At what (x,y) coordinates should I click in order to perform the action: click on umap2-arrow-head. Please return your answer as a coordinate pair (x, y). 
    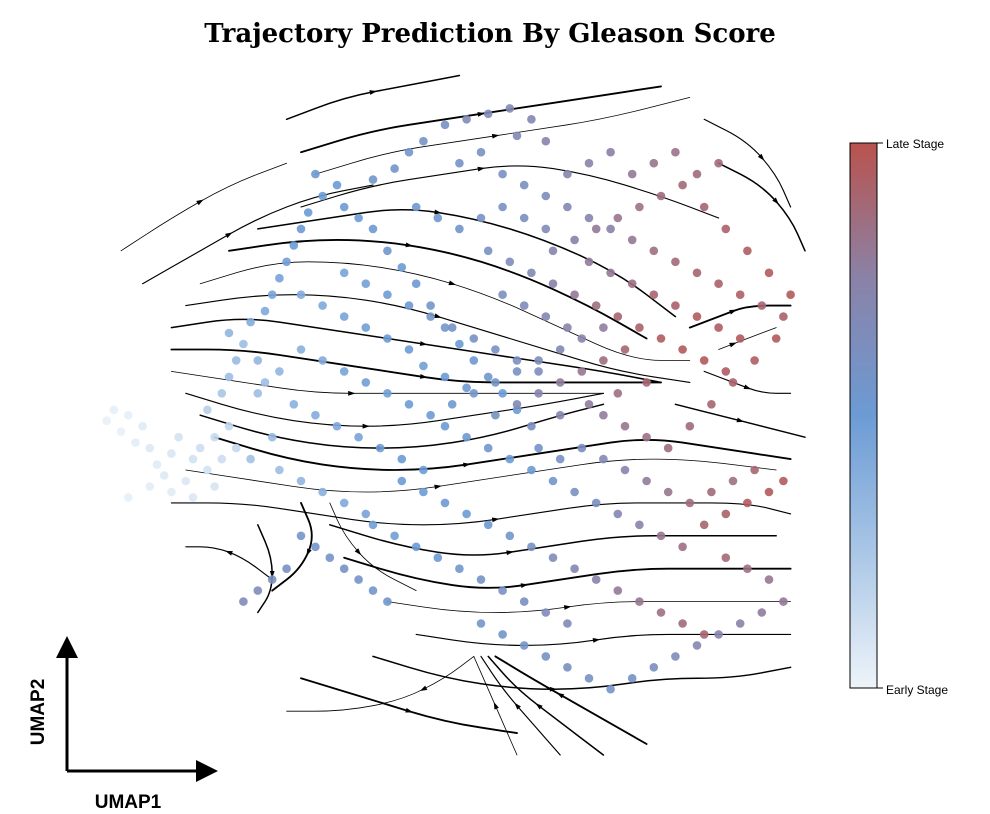
    Looking at the image, I should click on (67, 647).